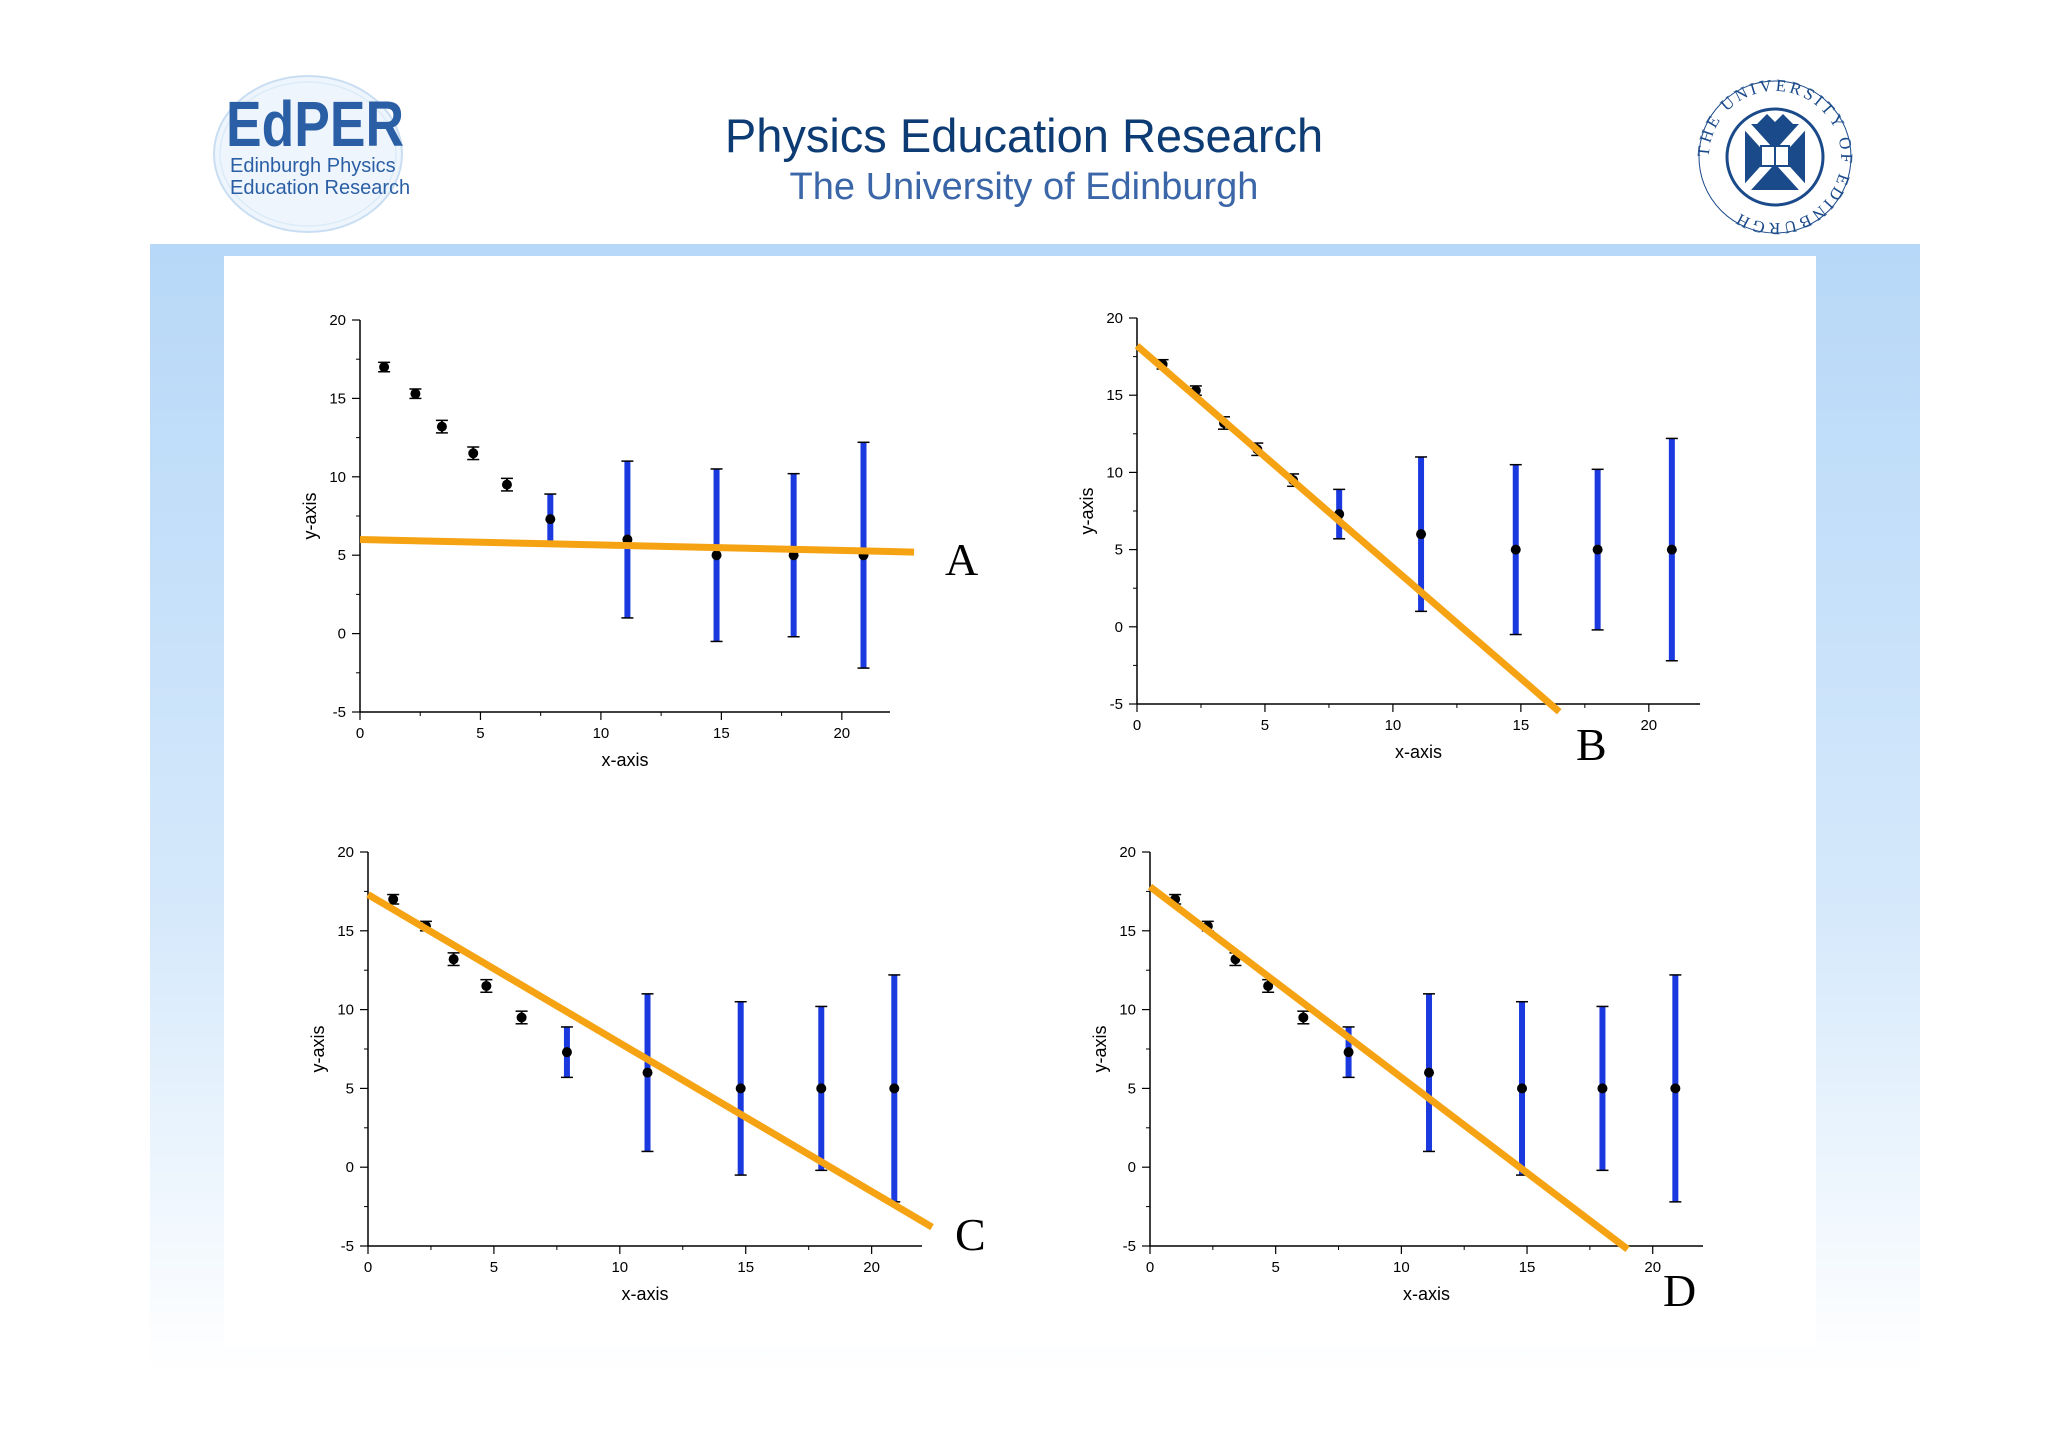 This screenshot has width=2048, height=1447. I want to click on university-seal-logo: THE UNIVERSITY OF EDINBURGH, so click(1774, 157).